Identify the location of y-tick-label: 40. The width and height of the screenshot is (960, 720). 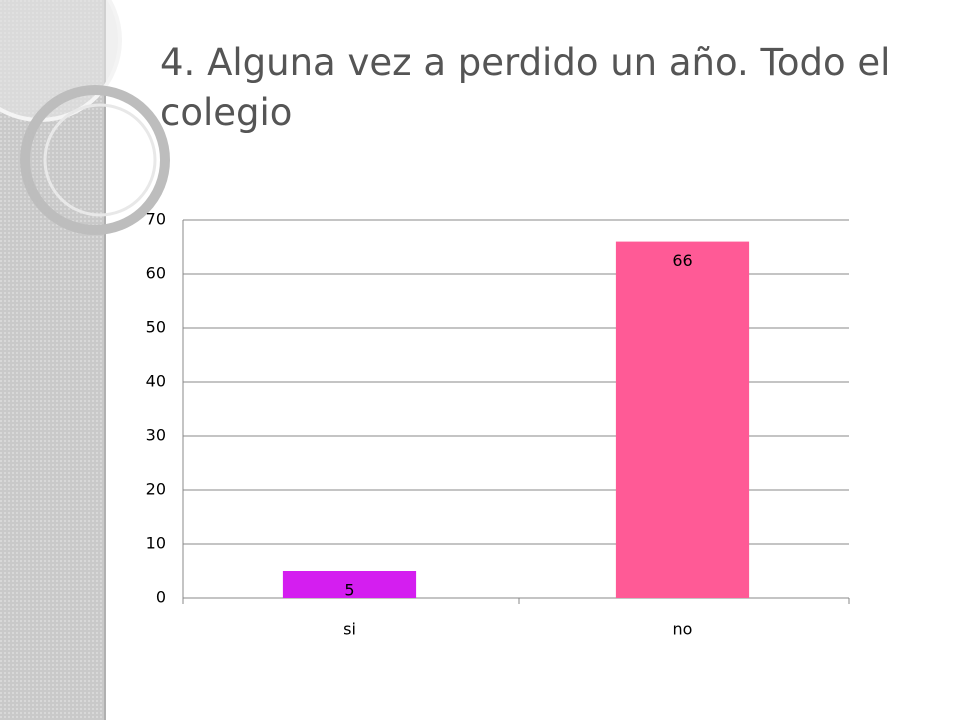
(156, 381).